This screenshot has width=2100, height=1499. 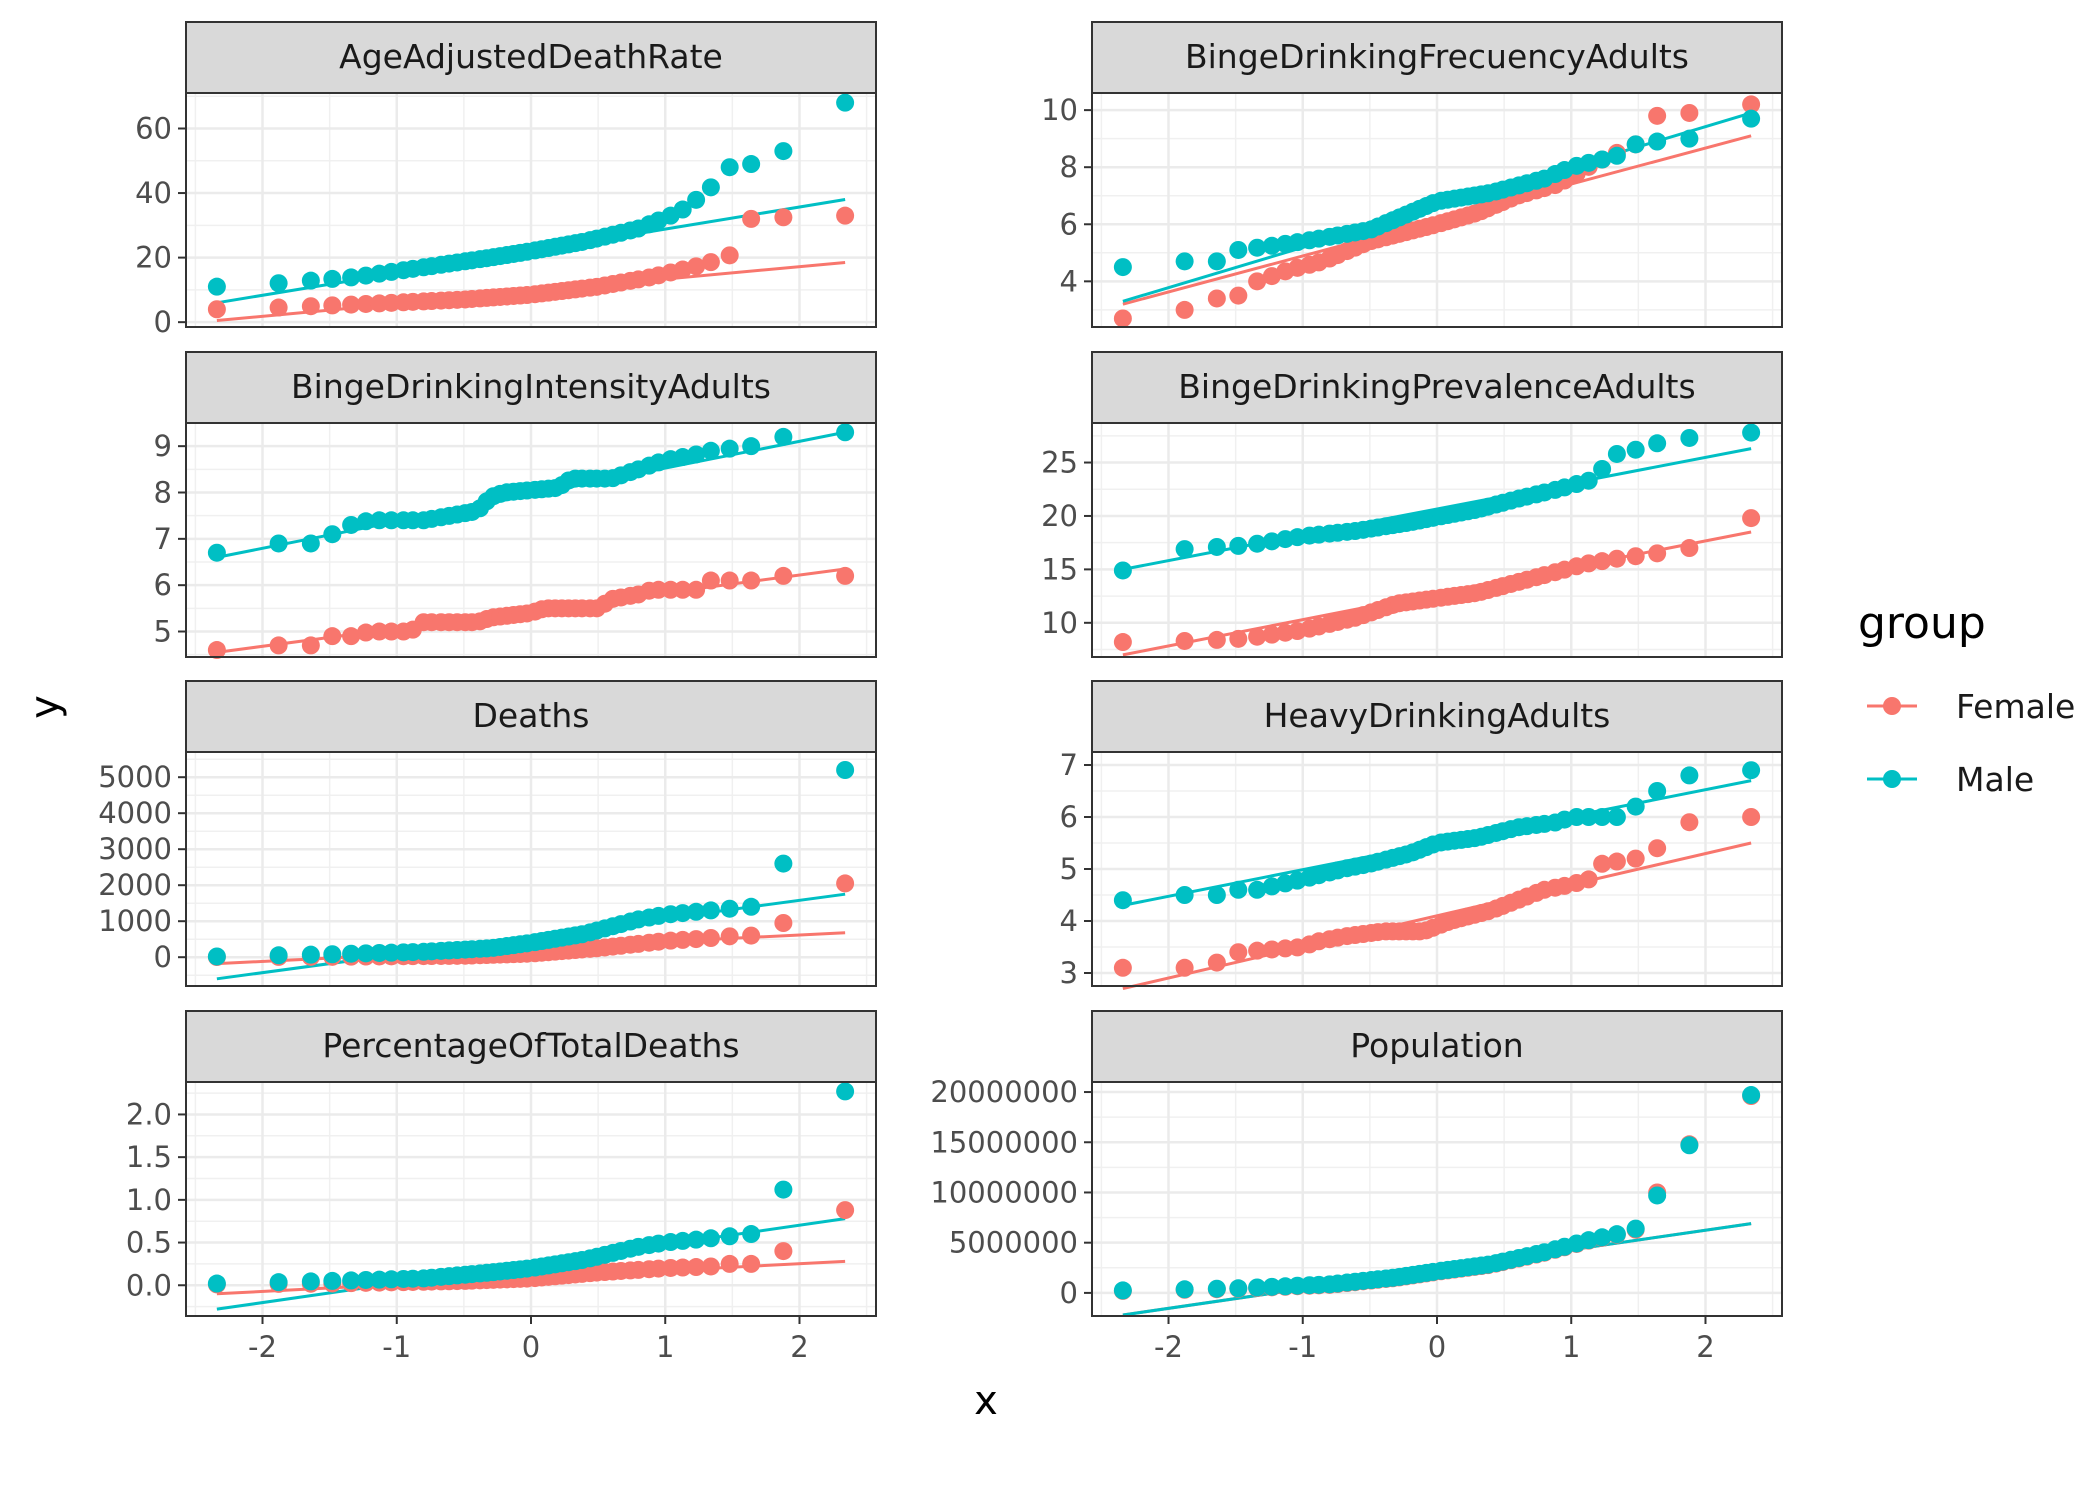 What do you see at coordinates (981, 1340) in the screenshot?
I see `x-axis-ticks: -2 -1 0 1 2 -2 -1 0 1 2` at bounding box center [981, 1340].